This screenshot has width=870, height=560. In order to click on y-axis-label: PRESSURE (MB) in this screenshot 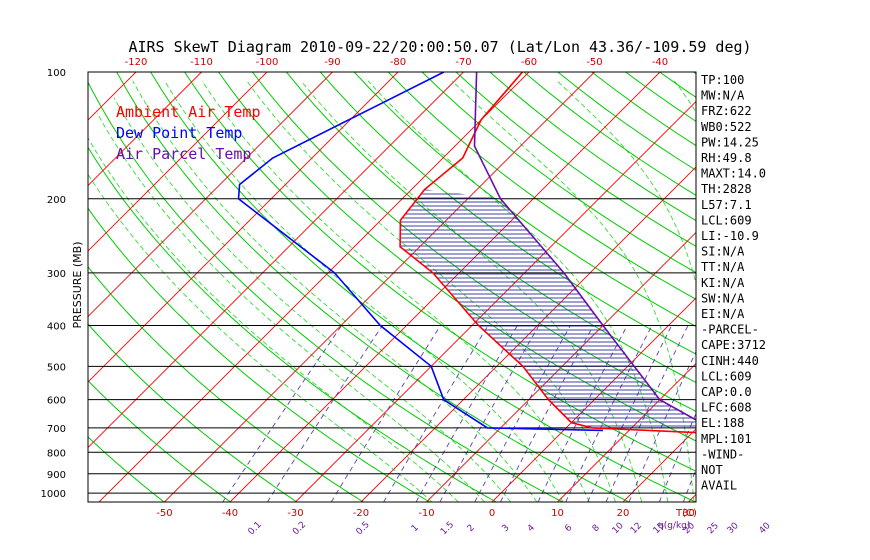, I will do `click(77, 285)`.